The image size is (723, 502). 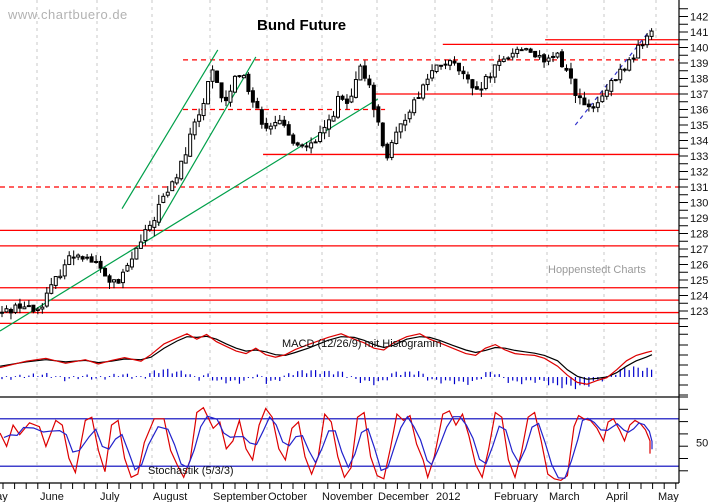 I want to click on stochastic-panel, so click(x=339, y=444).